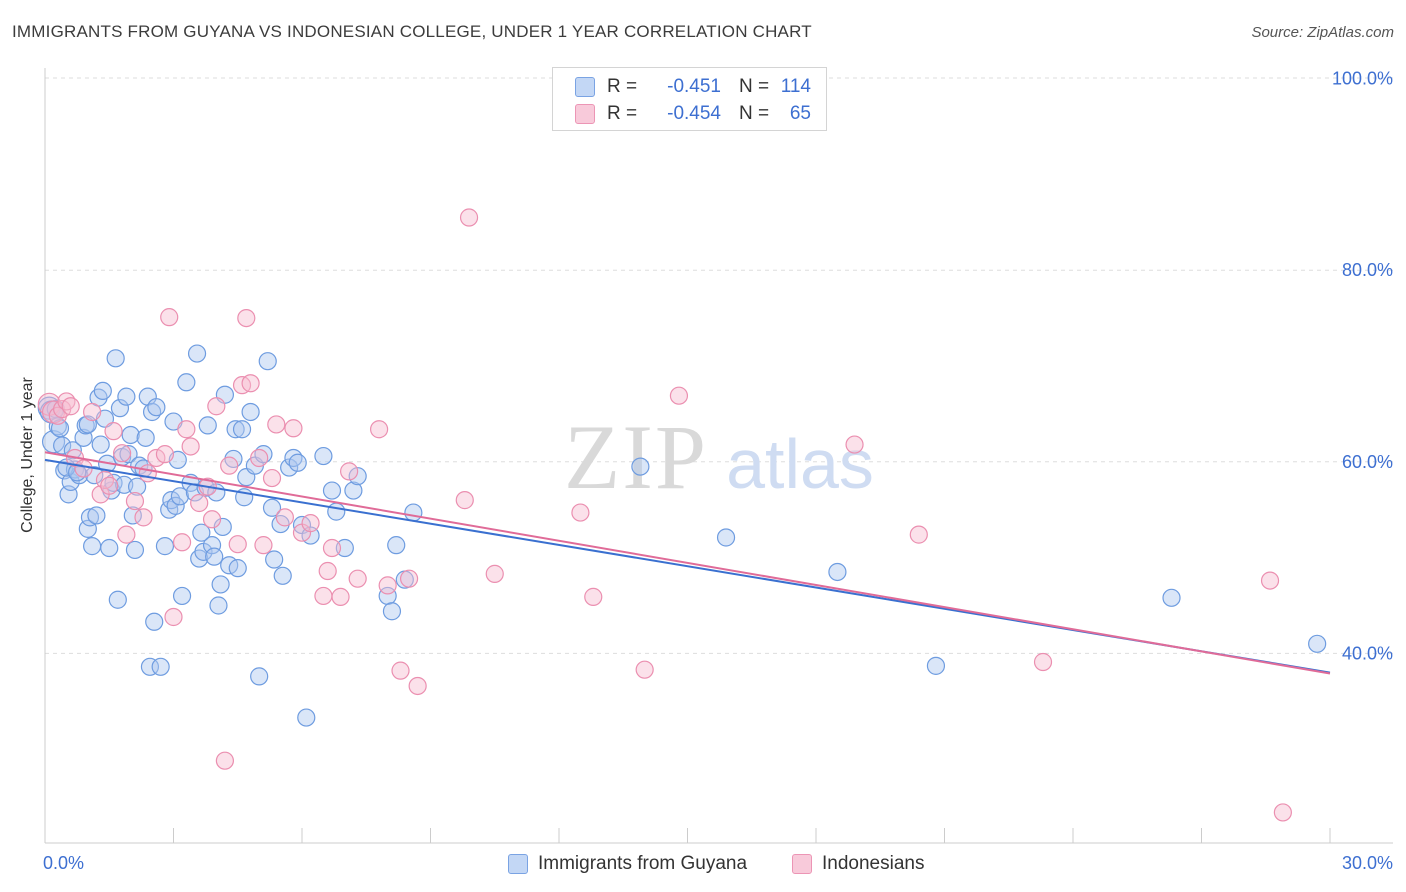 This screenshot has height=892, width=1406. I want to click on bottom-legend-label-guyana: Immigrants from Guyana, so click(643, 863).